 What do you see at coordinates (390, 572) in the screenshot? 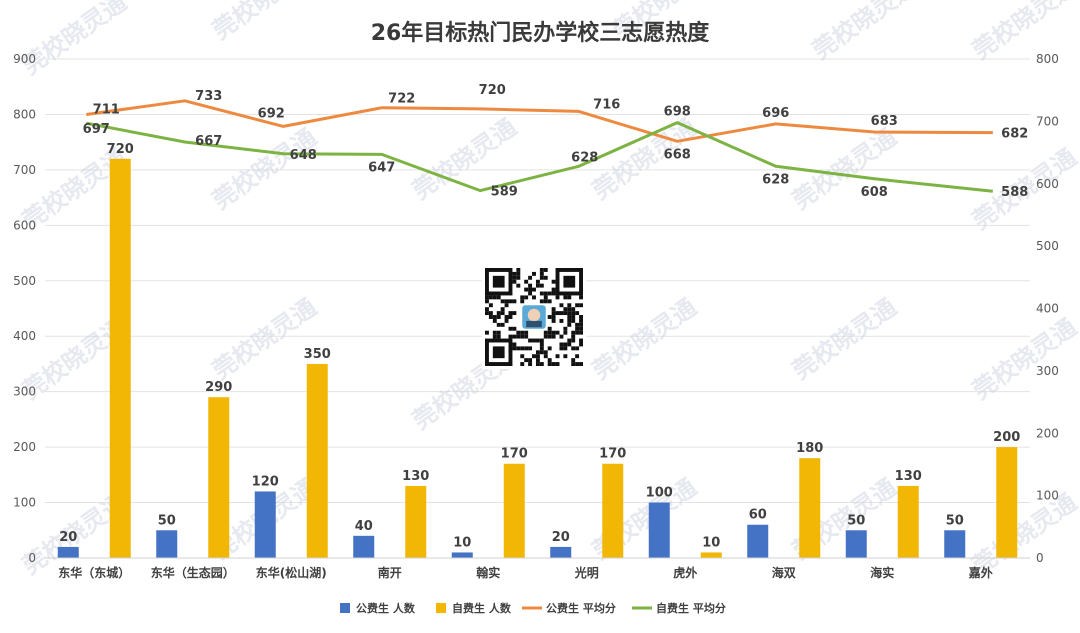
I see `x-axis-category-label: 南开` at bounding box center [390, 572].